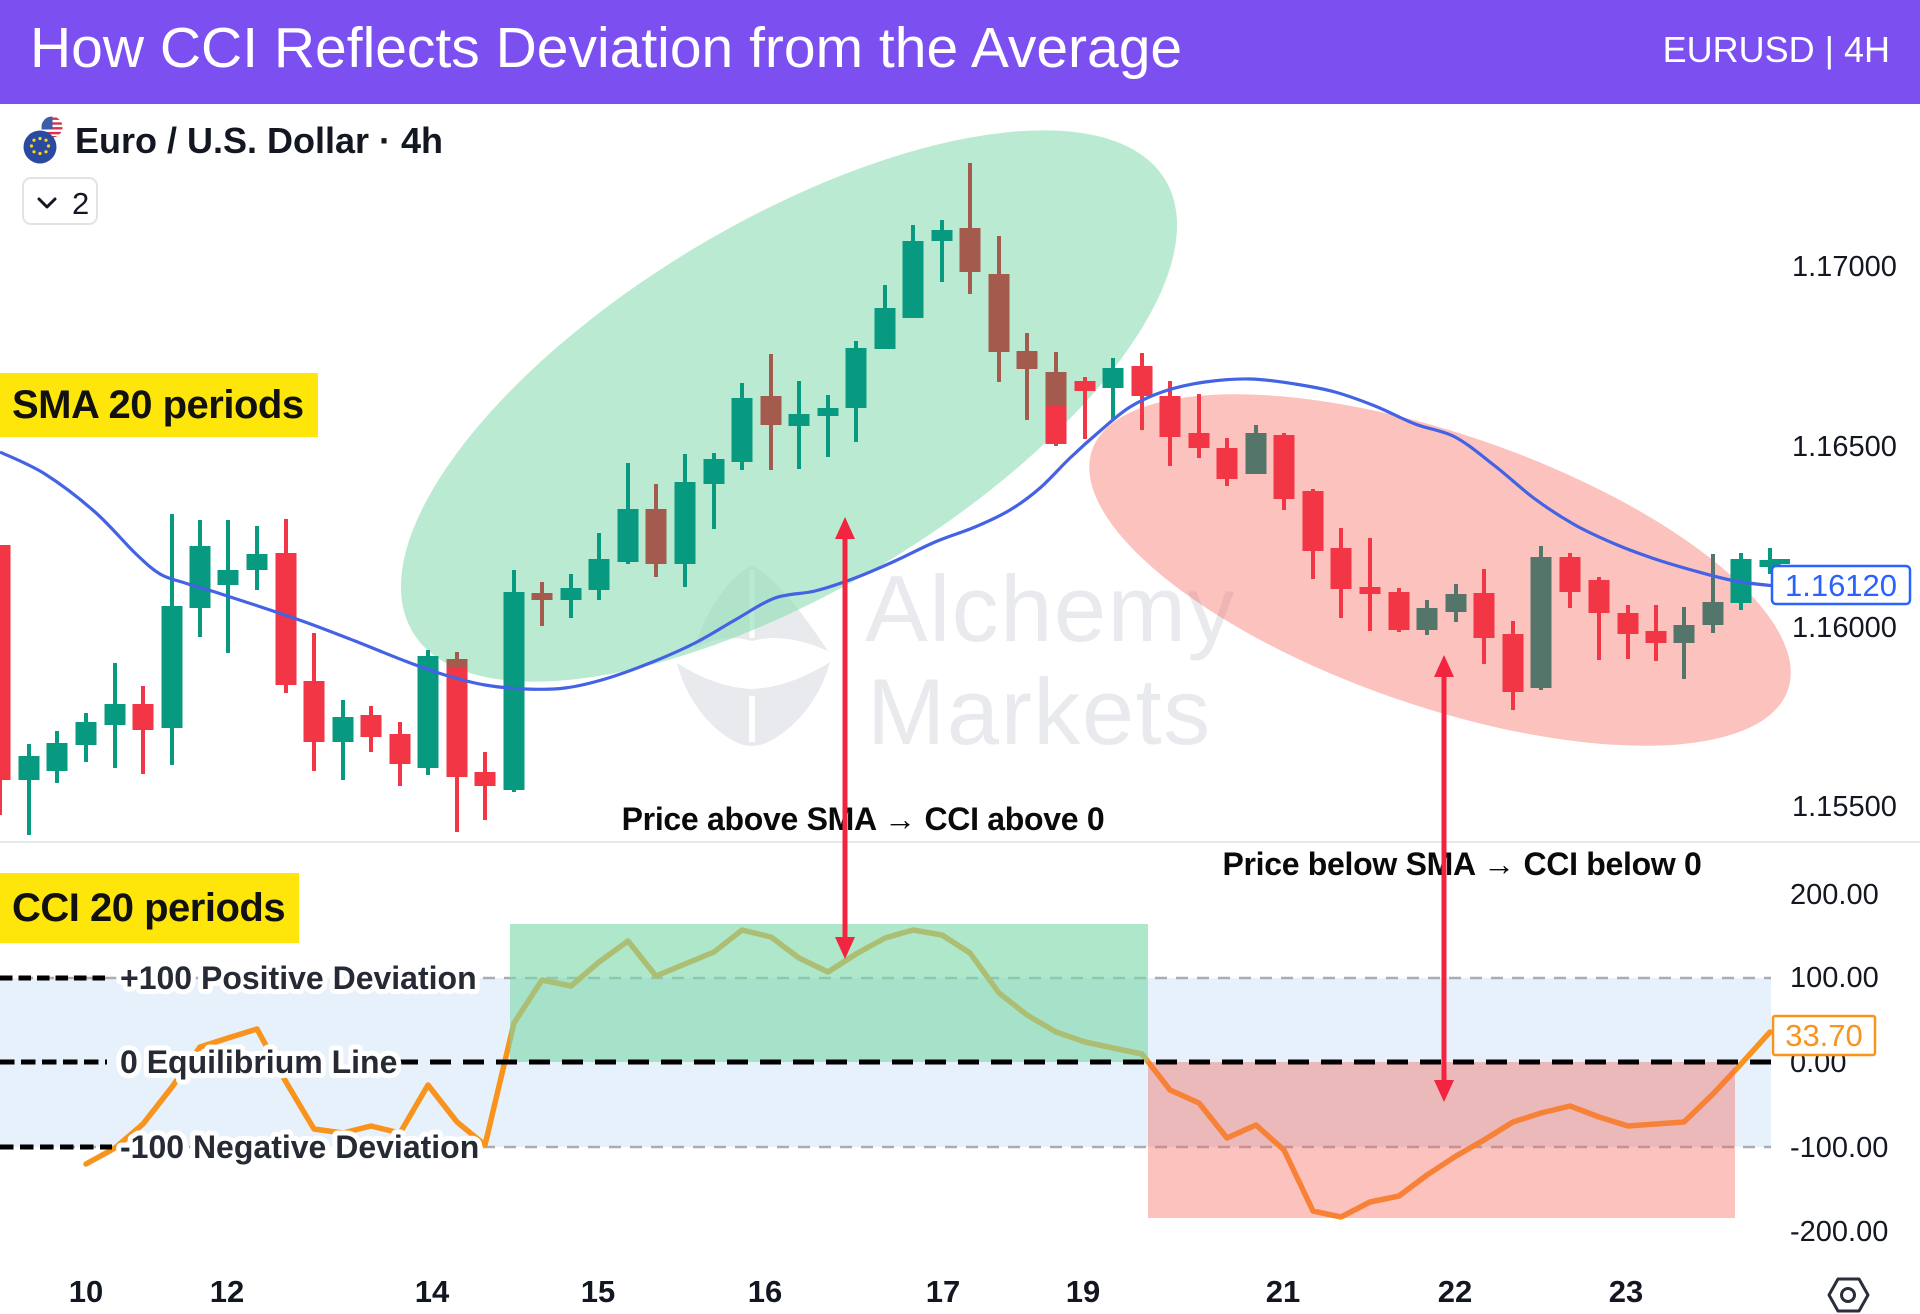  Describe the element at coordinates (298, 978) in the screenshot. I see `svg-text: +100 Positive Deviation` at that location.